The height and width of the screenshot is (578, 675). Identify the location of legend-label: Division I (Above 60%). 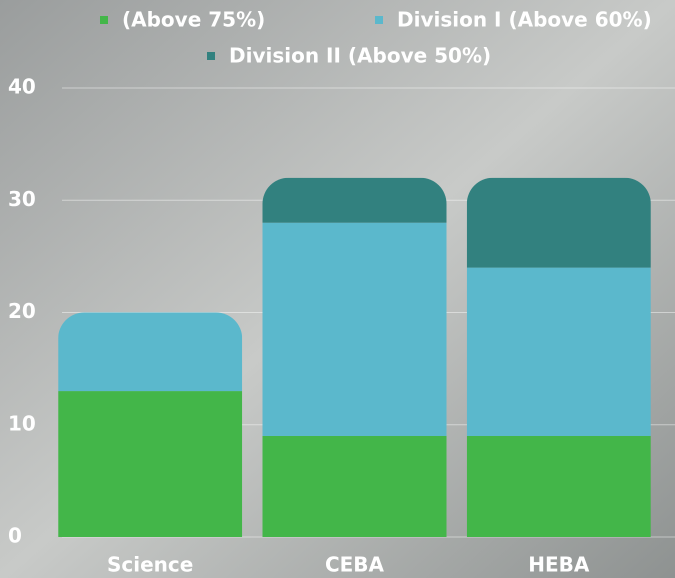
(524, 20).